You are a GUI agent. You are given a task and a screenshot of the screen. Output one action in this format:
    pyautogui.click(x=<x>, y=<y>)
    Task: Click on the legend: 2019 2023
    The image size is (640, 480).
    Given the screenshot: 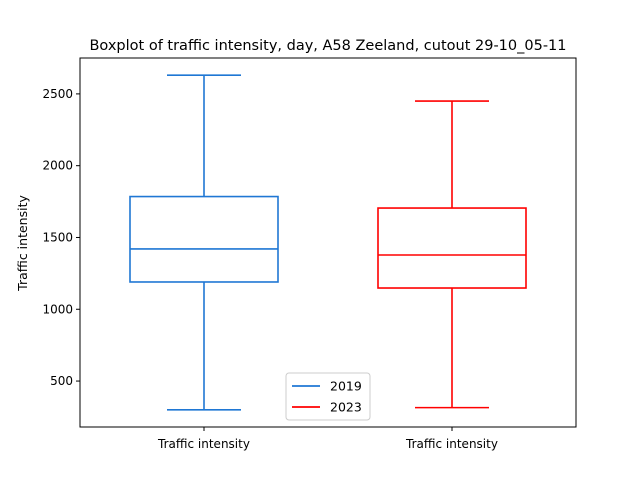 What is the action you would take?
    pyautogui.click(x=328, y=396)
    